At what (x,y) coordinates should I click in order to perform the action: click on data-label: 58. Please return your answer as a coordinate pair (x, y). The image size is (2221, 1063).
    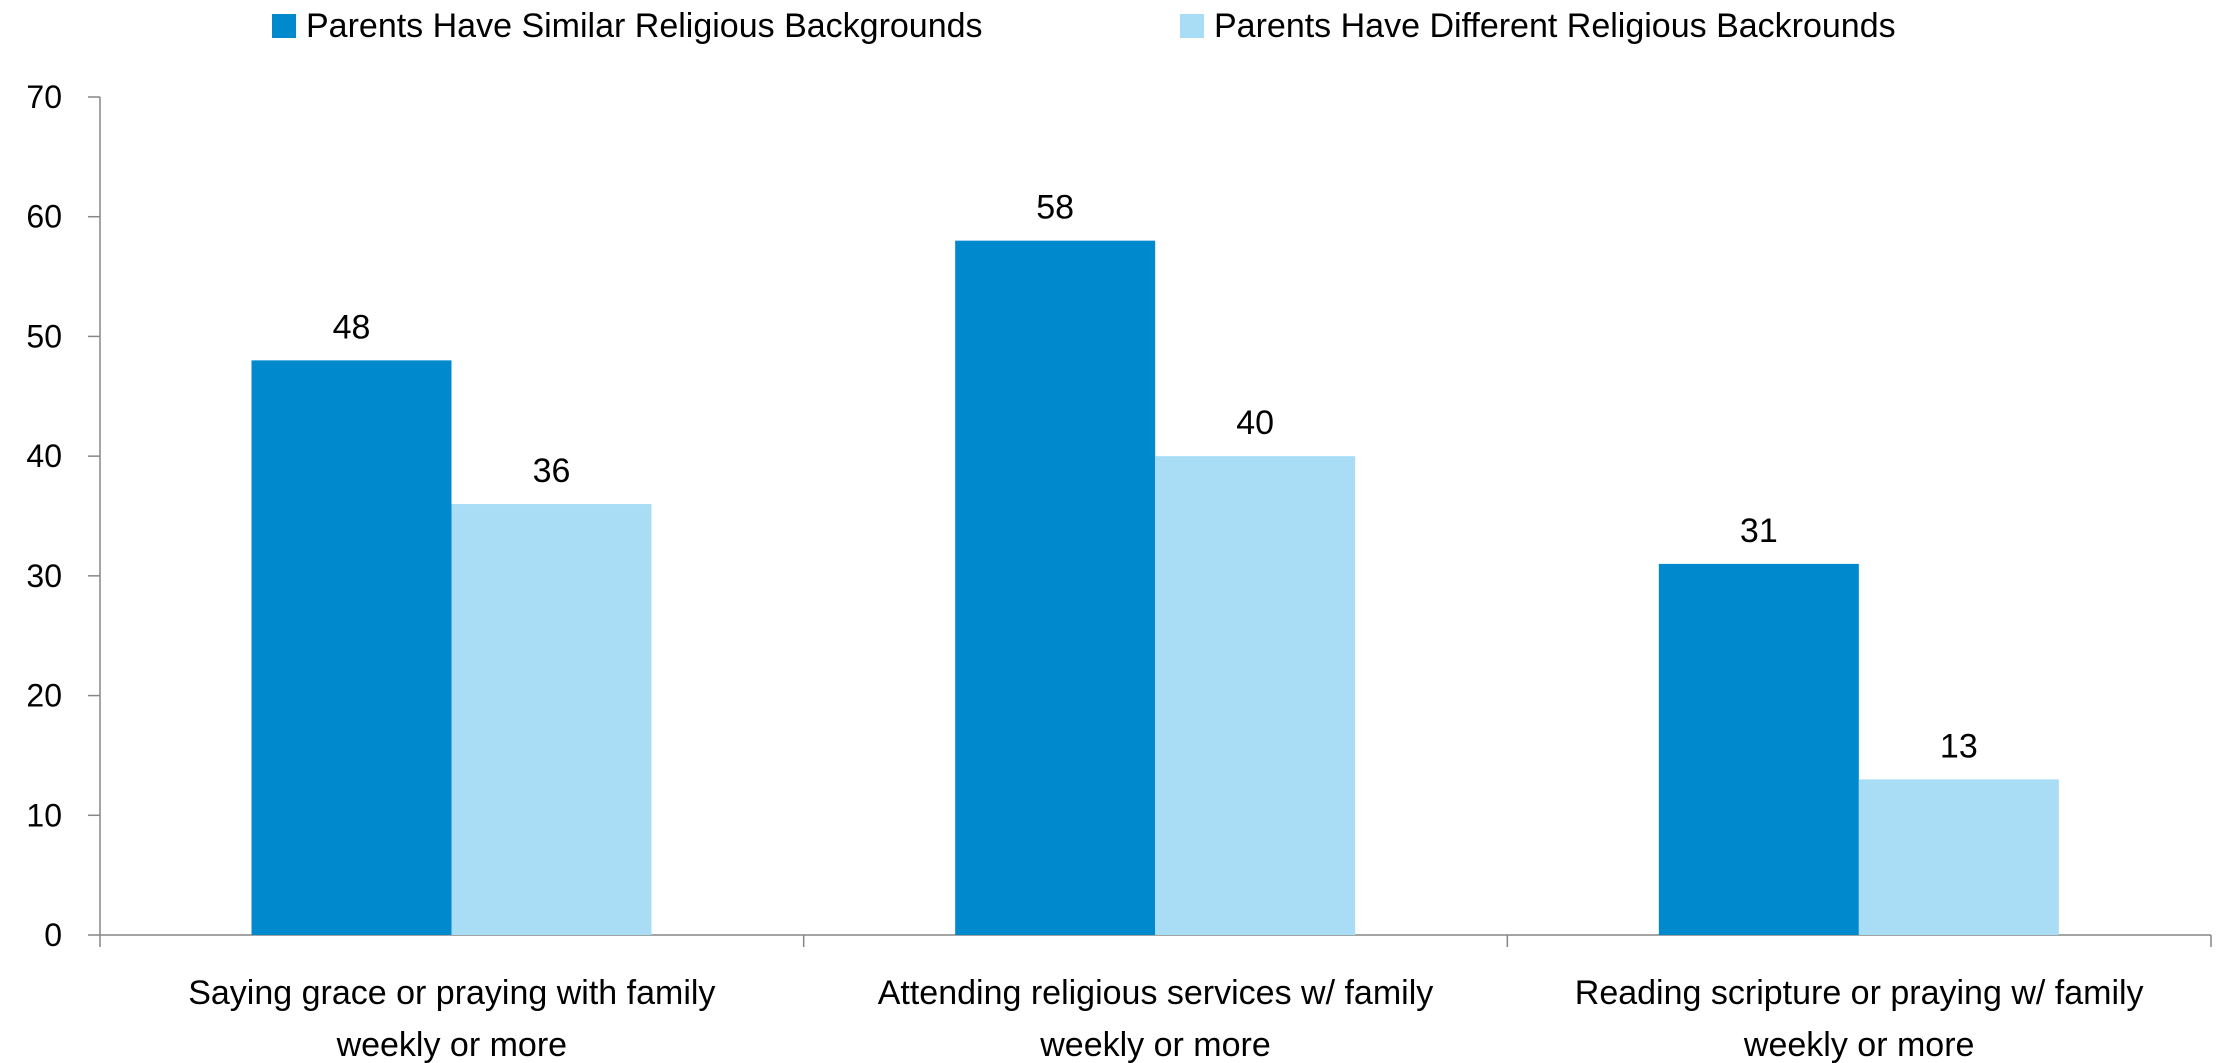
    Looking at the image, I should click on (1055, 208).